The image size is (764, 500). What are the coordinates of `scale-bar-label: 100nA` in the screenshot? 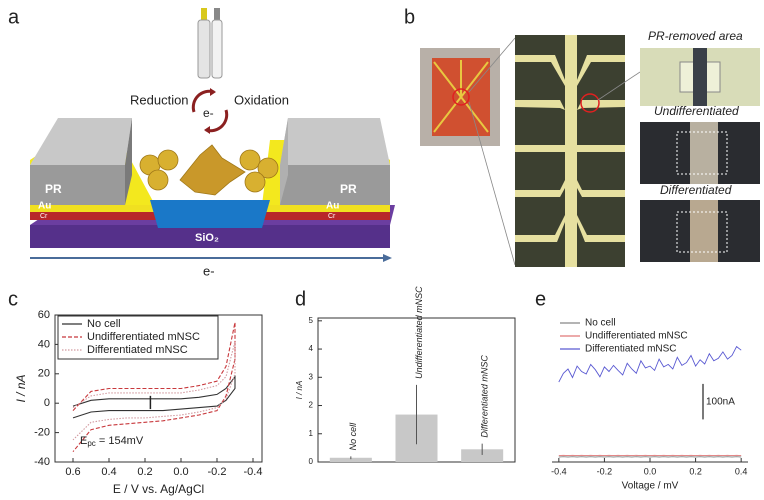 It's located at (720, 401).